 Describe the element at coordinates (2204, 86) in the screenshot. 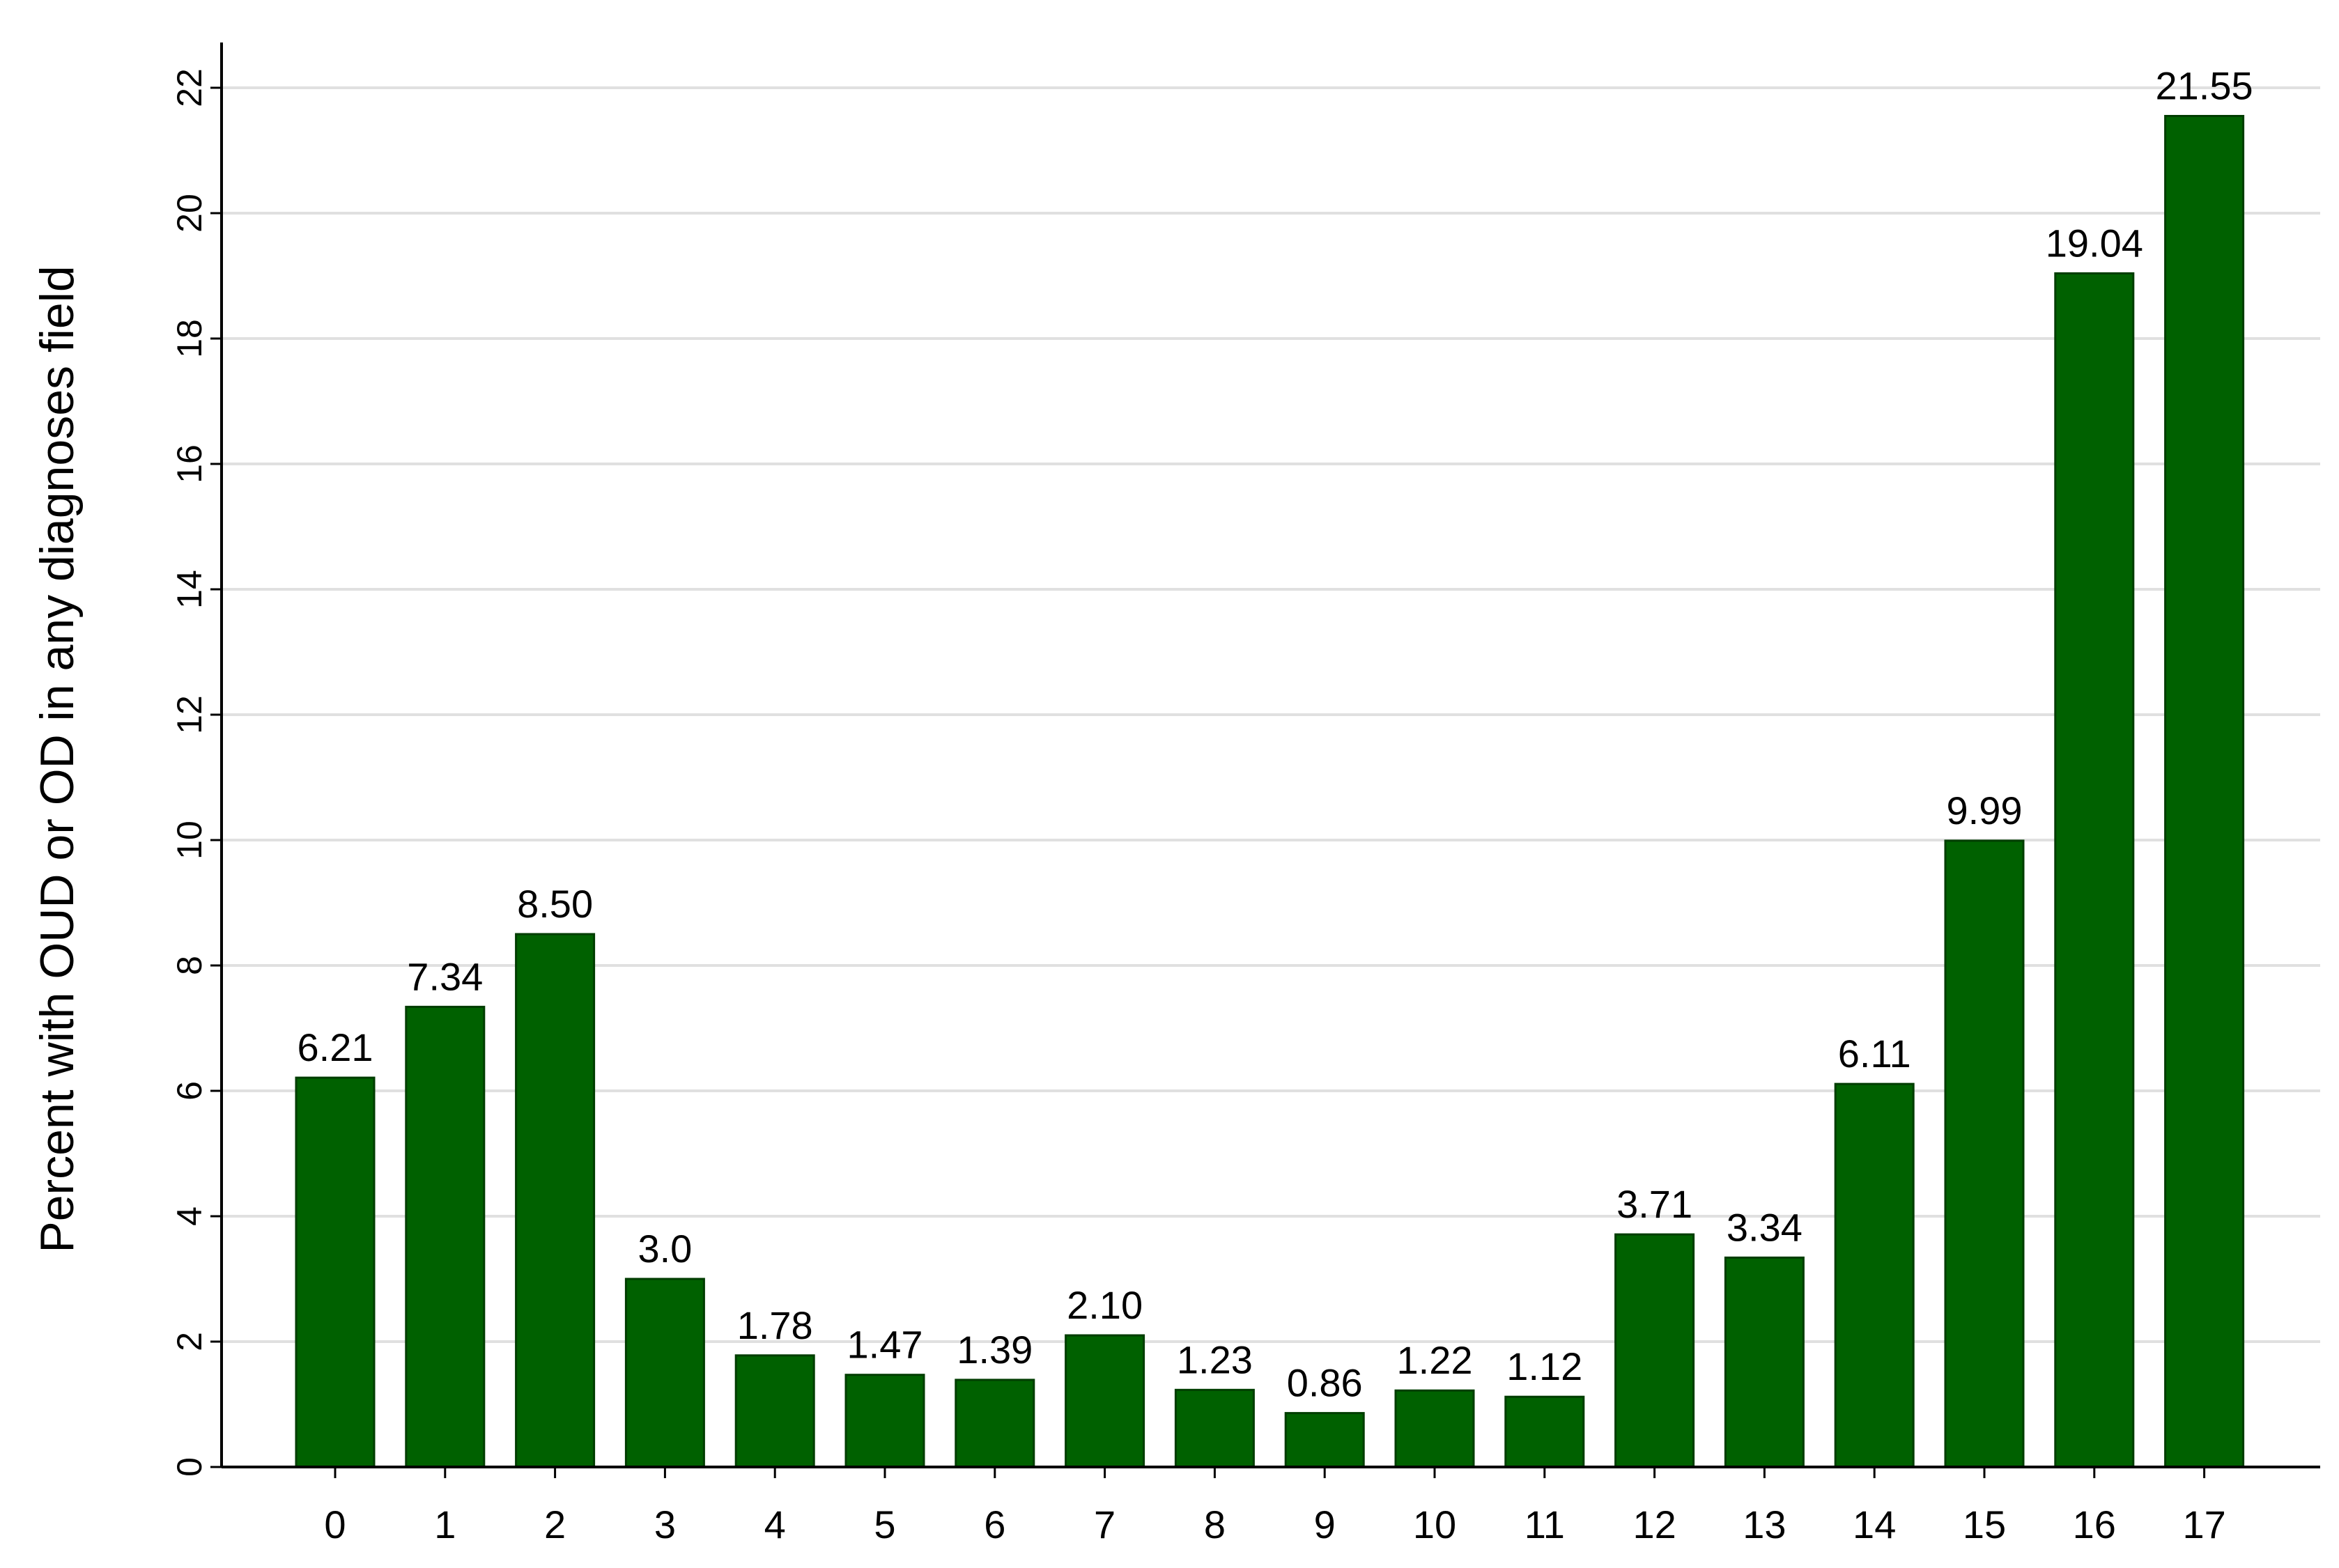

I see `bar-value-label: 21.55` at that location.